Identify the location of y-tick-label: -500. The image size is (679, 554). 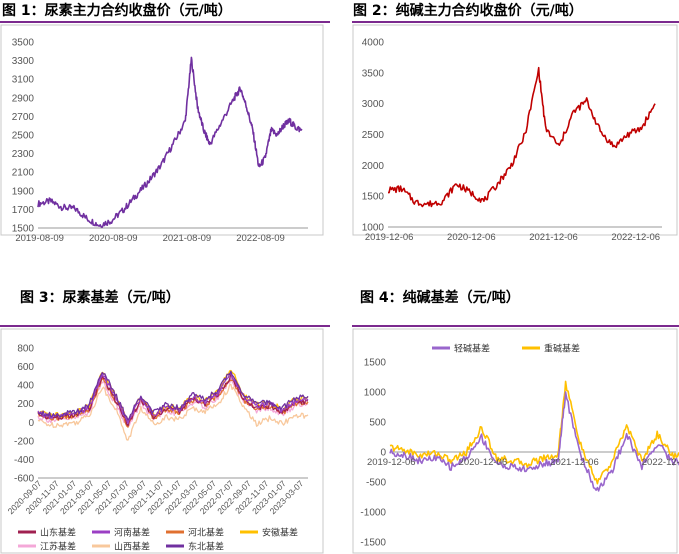
(376, 483).